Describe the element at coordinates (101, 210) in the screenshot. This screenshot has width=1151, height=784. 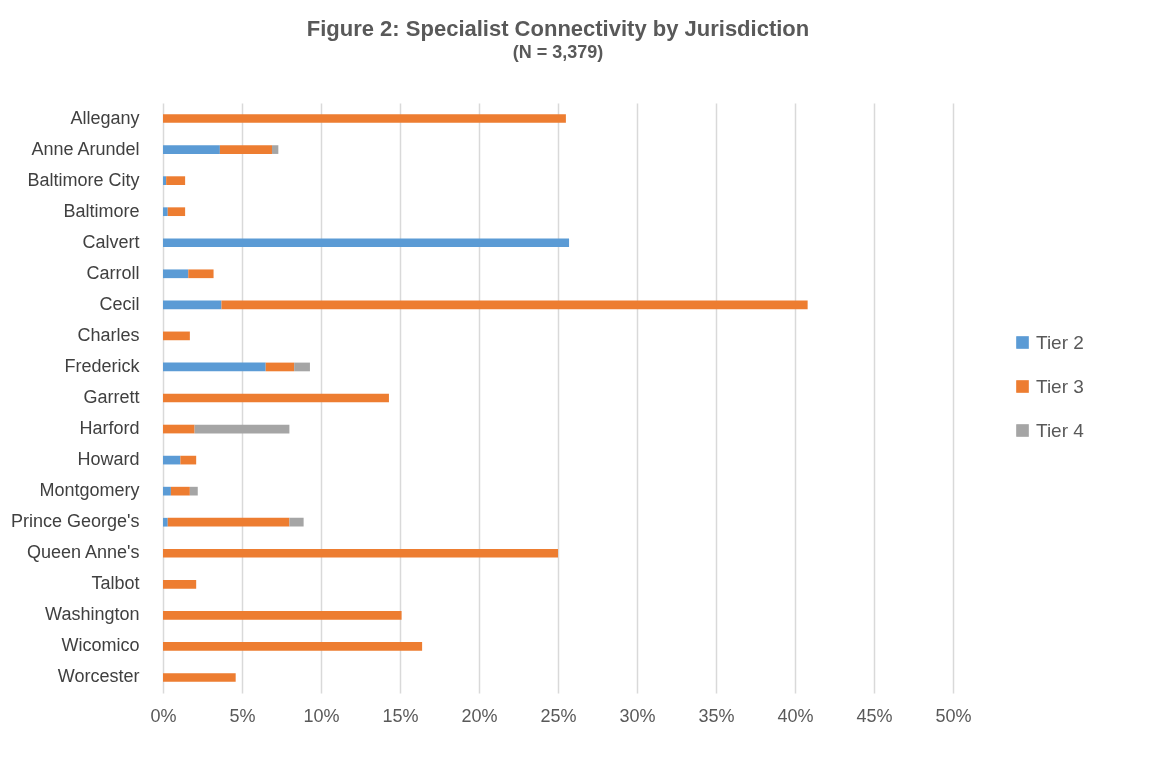
I see `y-tick-label: Baltimore` at that location.